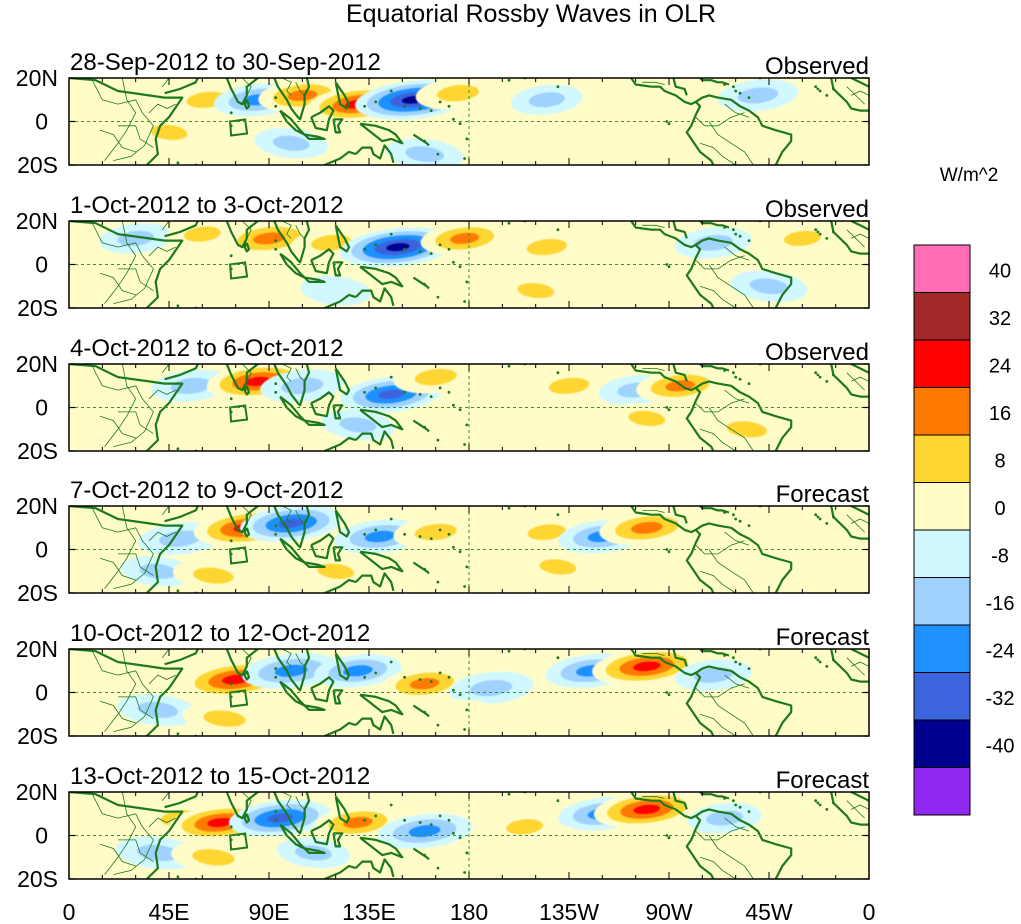  Describe the element at coordinates (1000, 747) in the screenshot. I see `colorbar-label: -40` at that location.